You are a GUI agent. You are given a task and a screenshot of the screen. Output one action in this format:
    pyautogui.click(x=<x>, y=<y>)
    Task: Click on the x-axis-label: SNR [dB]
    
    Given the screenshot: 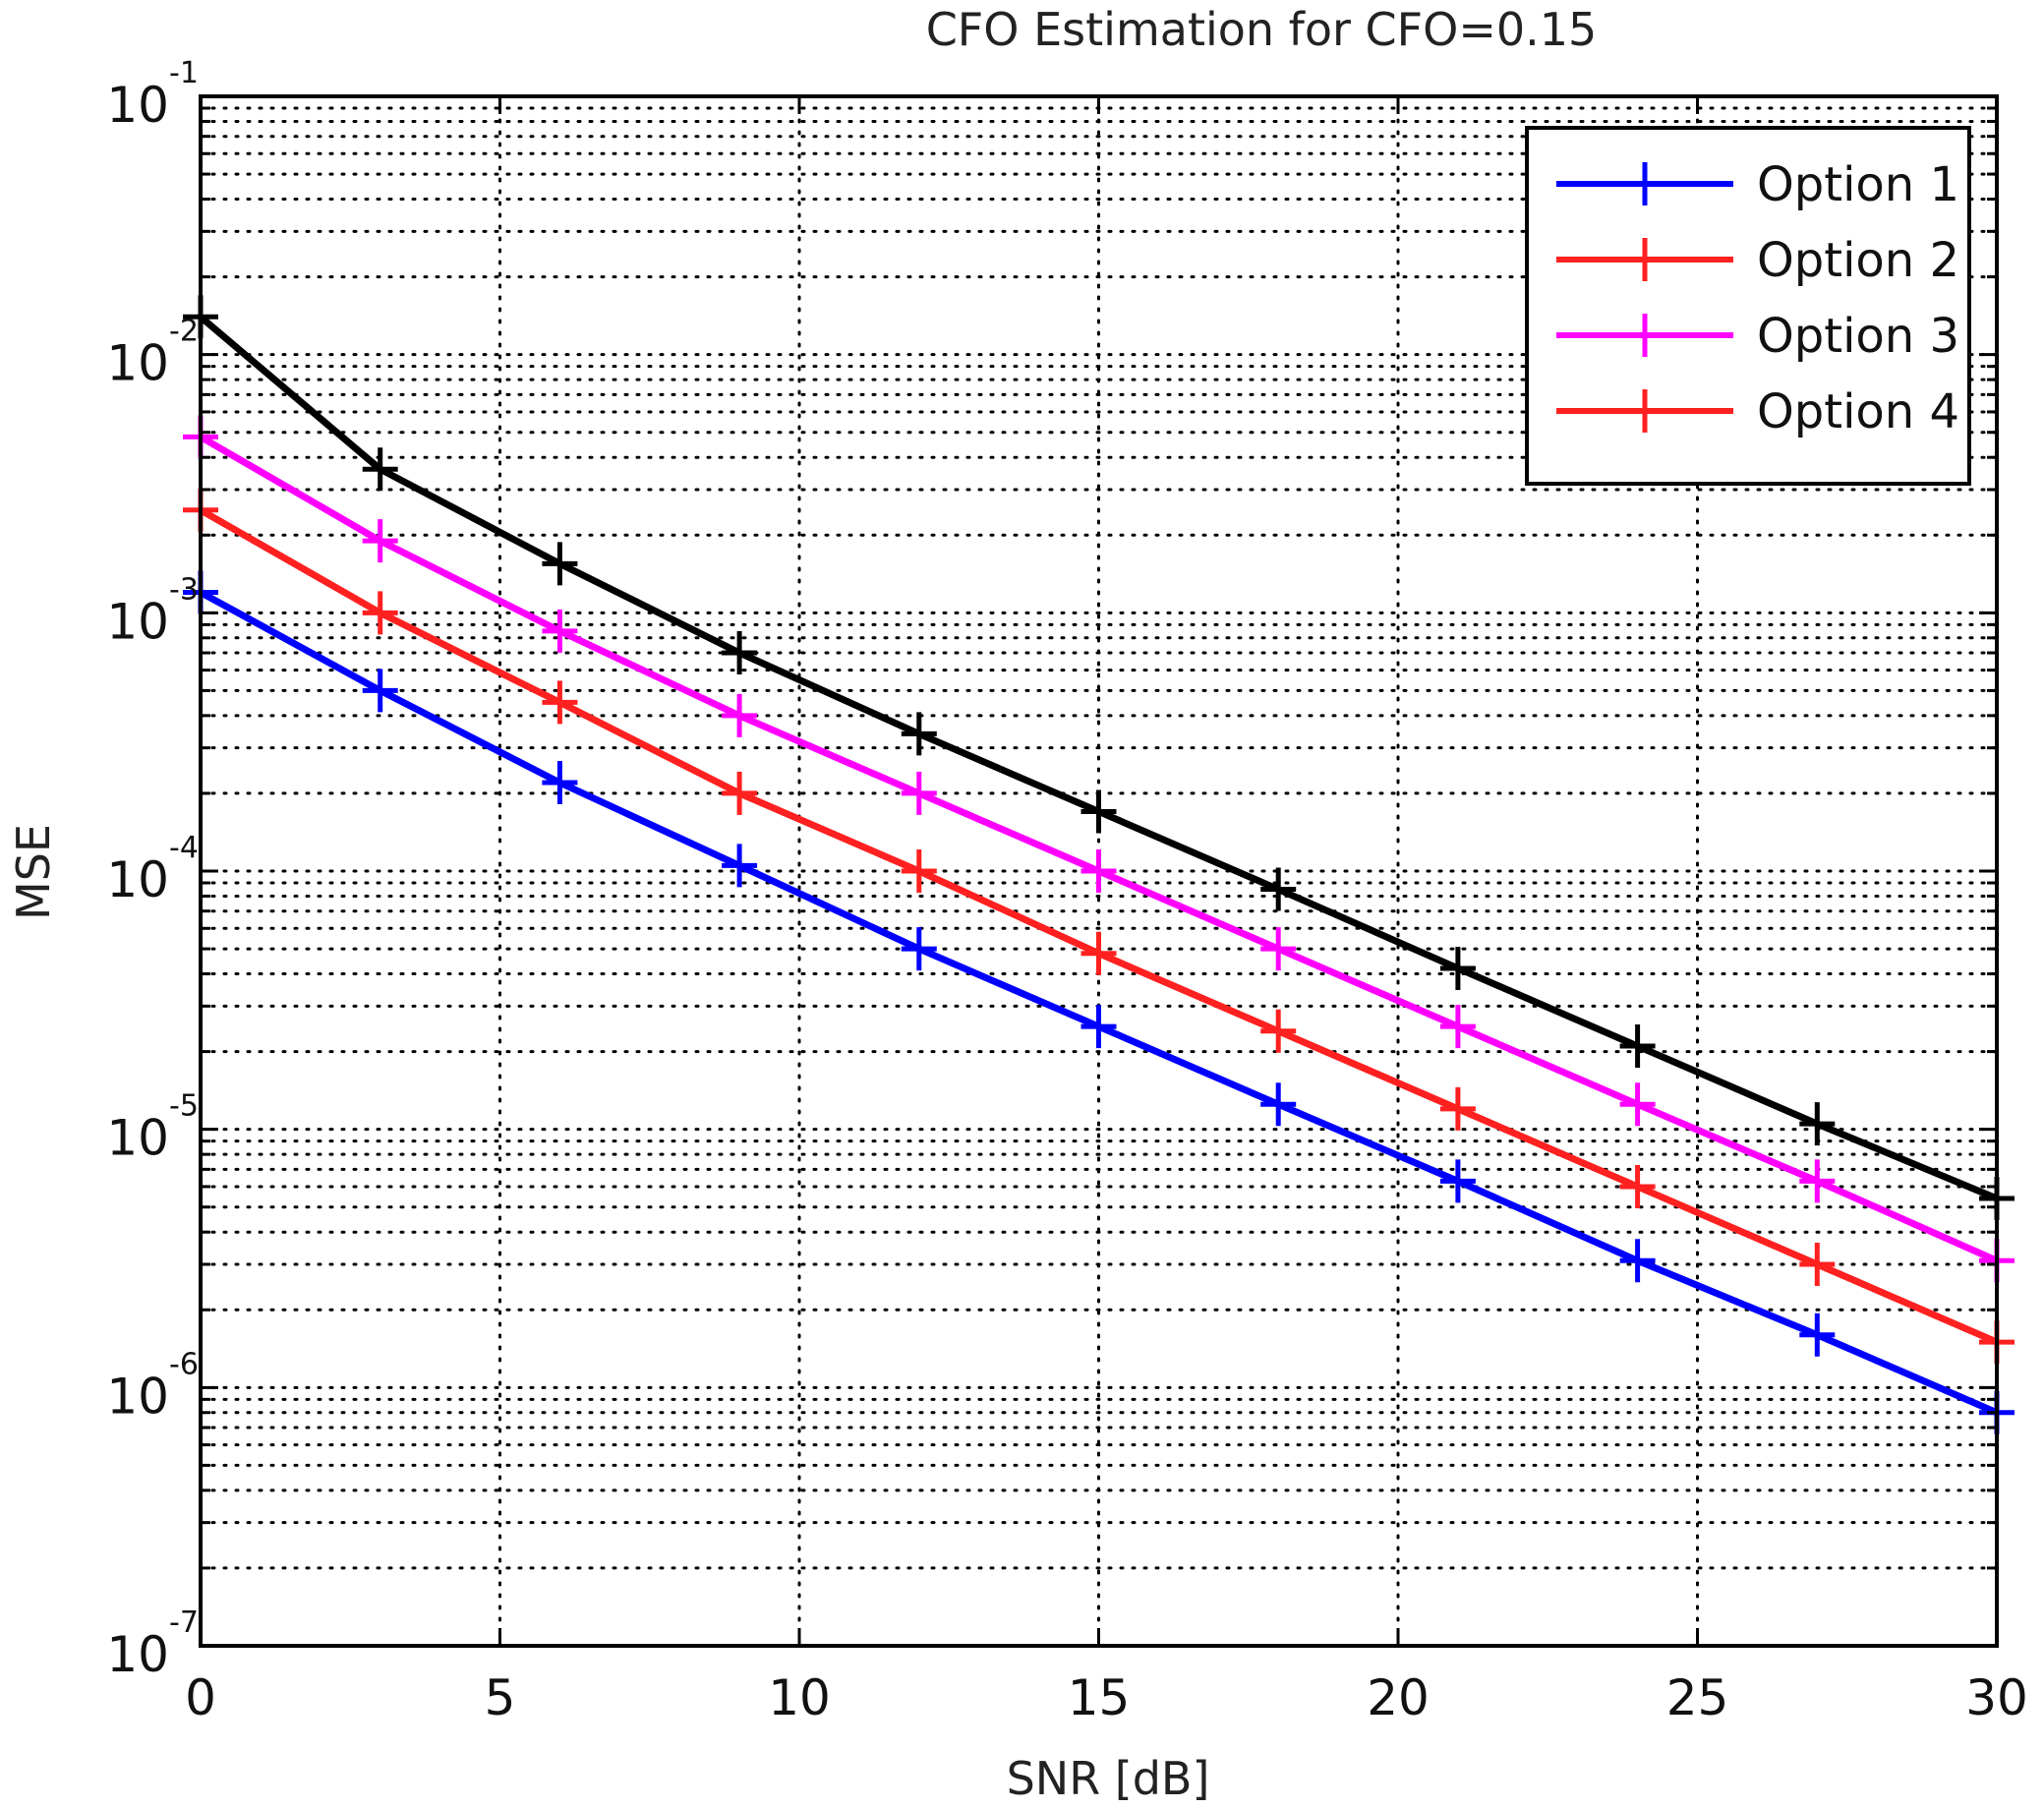 What is the action you would take?
    pyautogui.click(x=1108, y=1778)
    